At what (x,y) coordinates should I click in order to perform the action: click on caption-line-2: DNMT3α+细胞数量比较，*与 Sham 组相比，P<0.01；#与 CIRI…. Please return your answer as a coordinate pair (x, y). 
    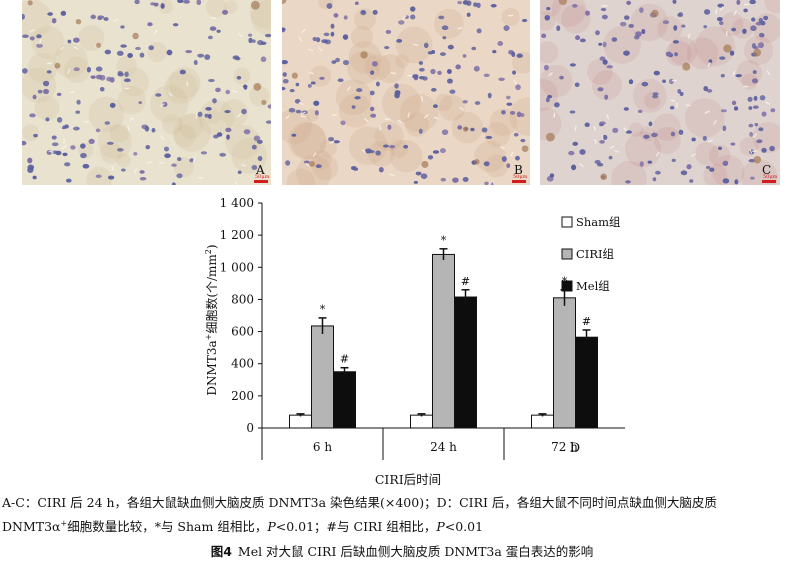
    Looking at the image, I should click on (243, 526).